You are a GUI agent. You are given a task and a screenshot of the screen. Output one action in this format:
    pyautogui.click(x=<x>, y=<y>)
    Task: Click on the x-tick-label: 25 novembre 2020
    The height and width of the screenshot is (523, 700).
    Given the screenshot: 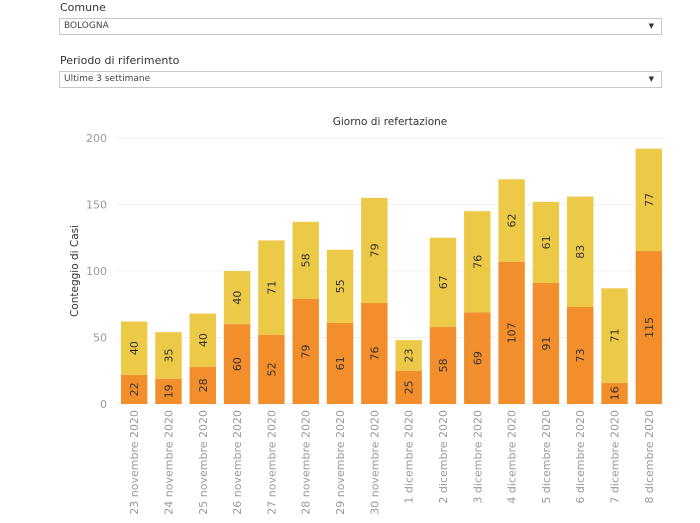 What is the action you would take?
    pyautogui.click(x=203, y=462)
    